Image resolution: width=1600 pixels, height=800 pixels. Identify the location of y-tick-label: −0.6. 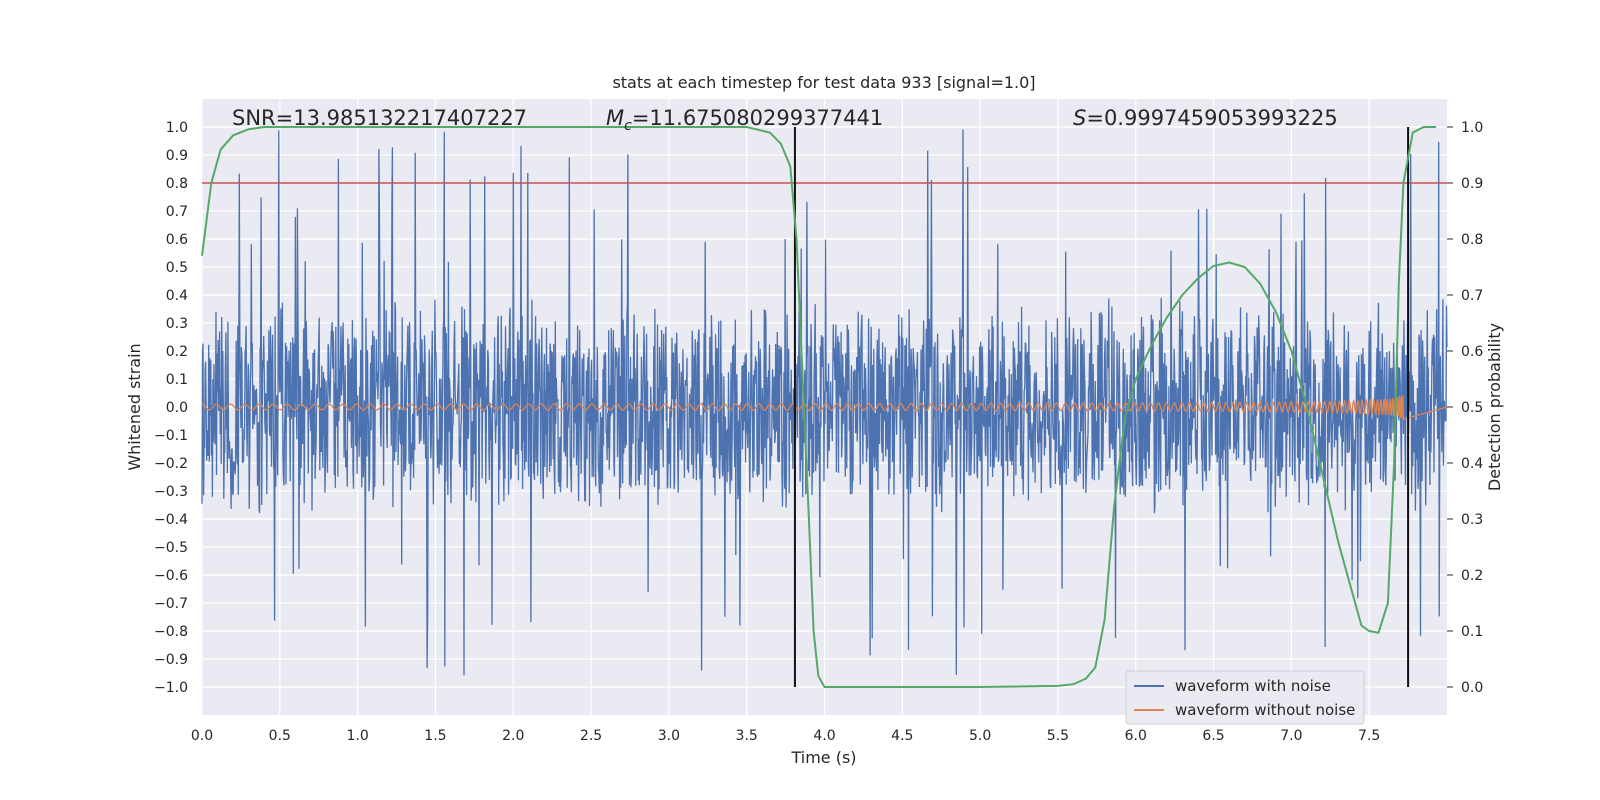
(171, 576).